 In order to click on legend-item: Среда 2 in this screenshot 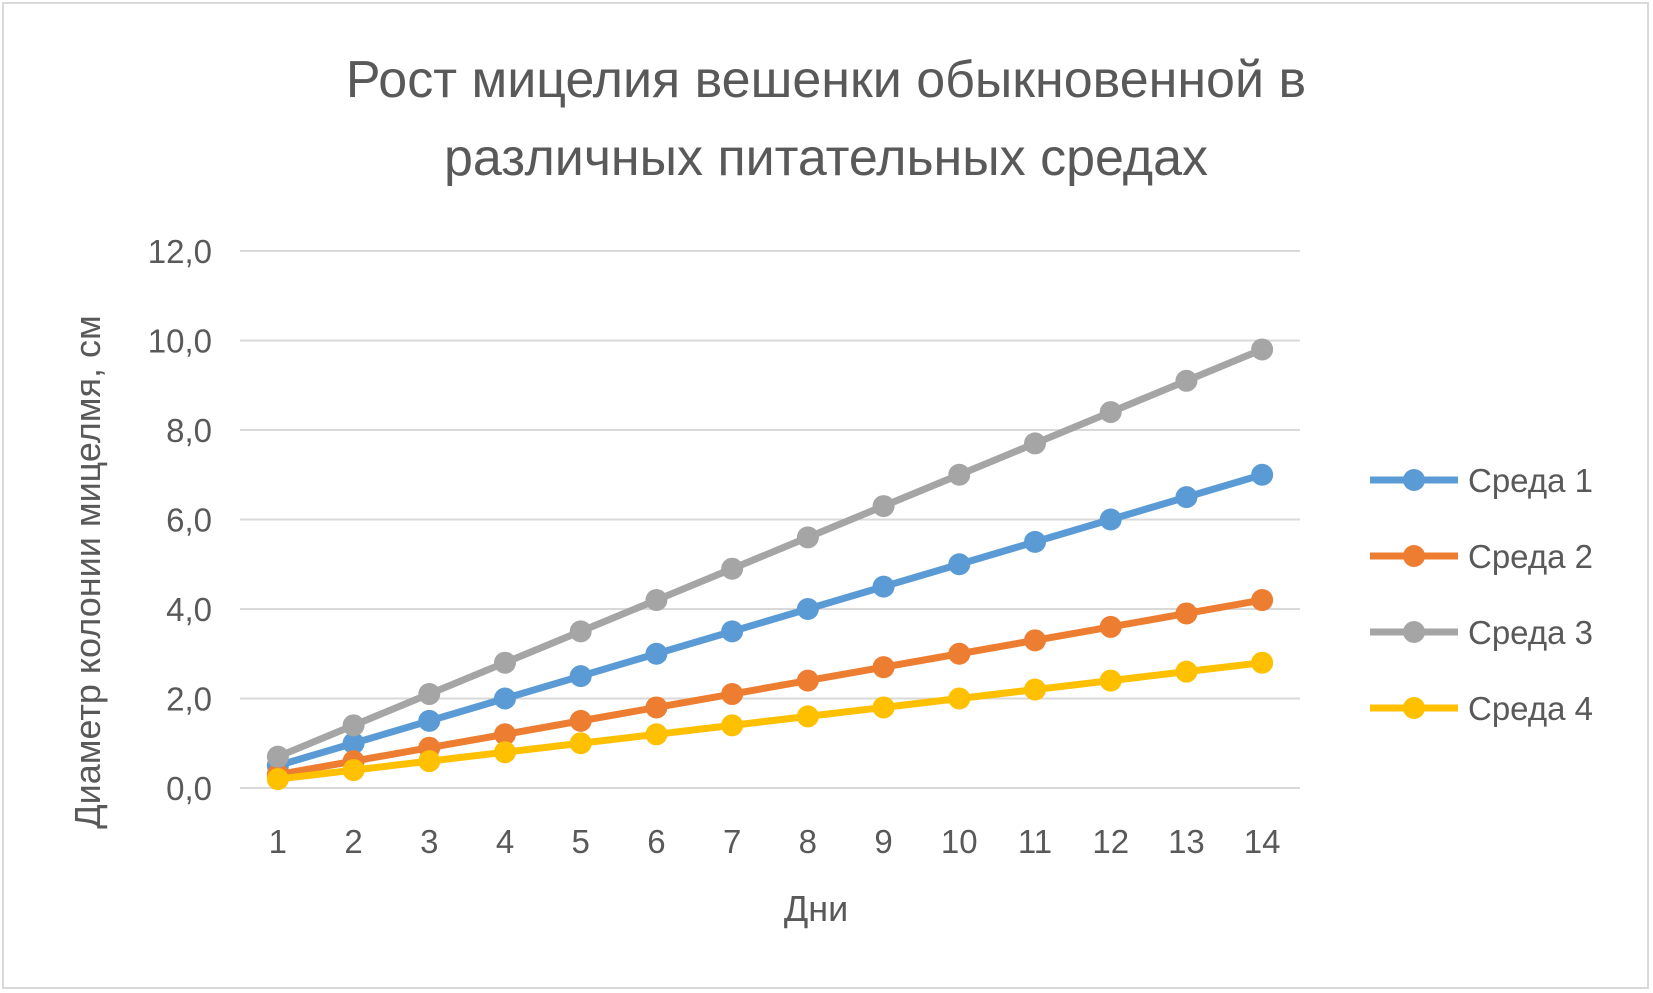, I will do `click(1481, 556)`.